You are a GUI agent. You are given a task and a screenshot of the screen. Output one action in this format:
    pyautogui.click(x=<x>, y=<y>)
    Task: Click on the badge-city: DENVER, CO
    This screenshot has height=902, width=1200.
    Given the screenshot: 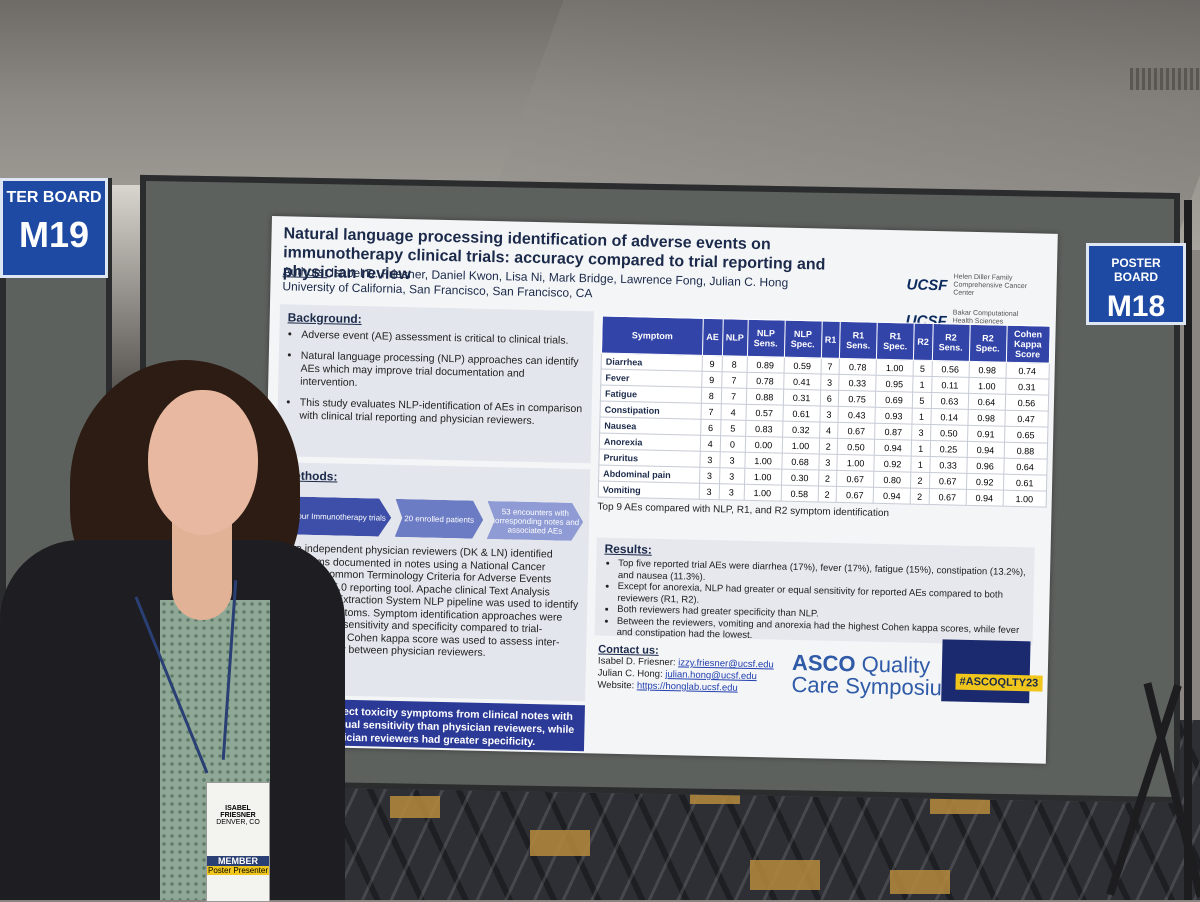 What is the action you would take?
    pyautogui.click(x=238, y=822)
    